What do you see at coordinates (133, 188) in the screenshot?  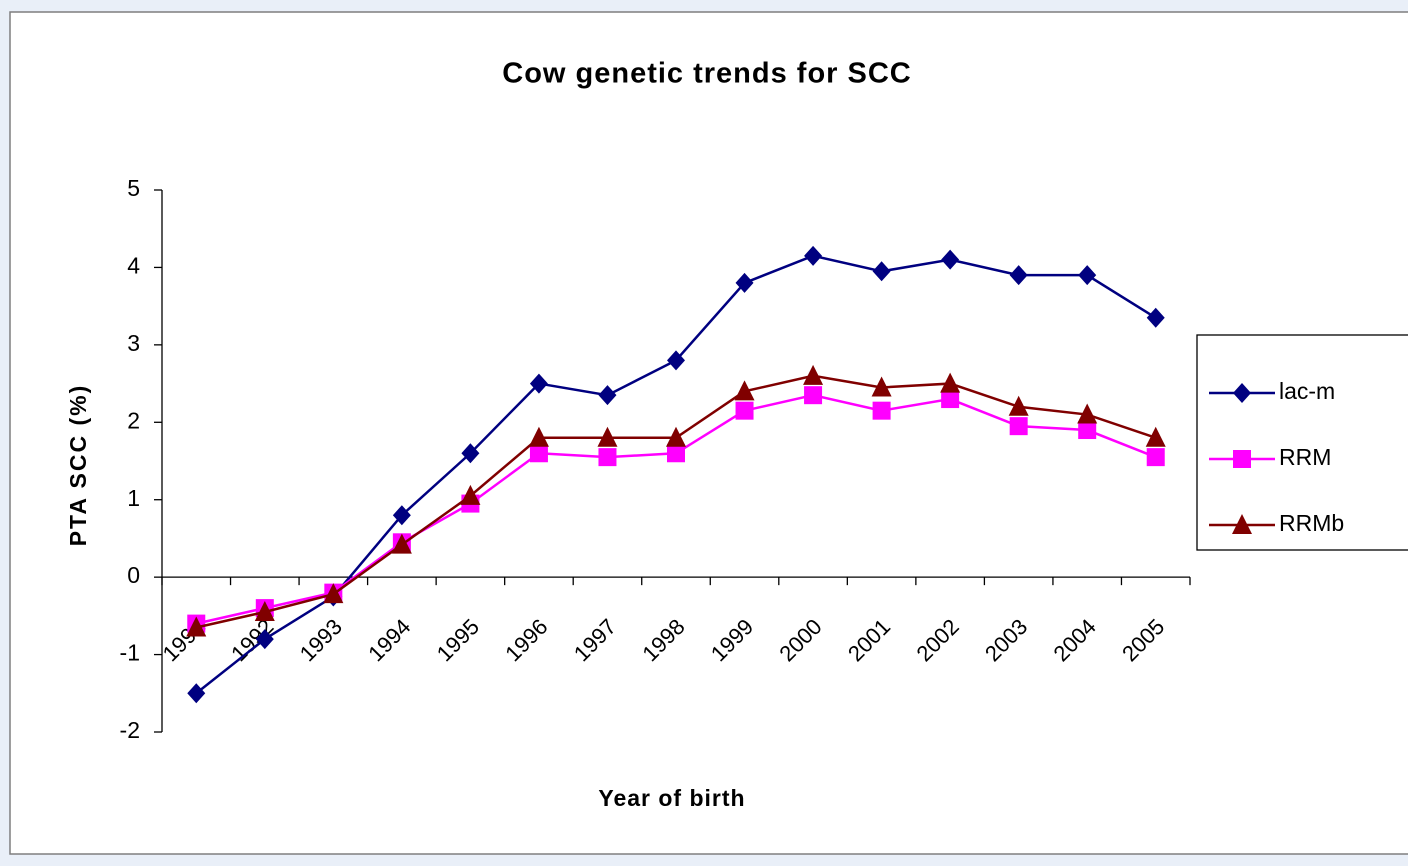 I see `y-tick-label: 5` at bounding box center [133, 188].